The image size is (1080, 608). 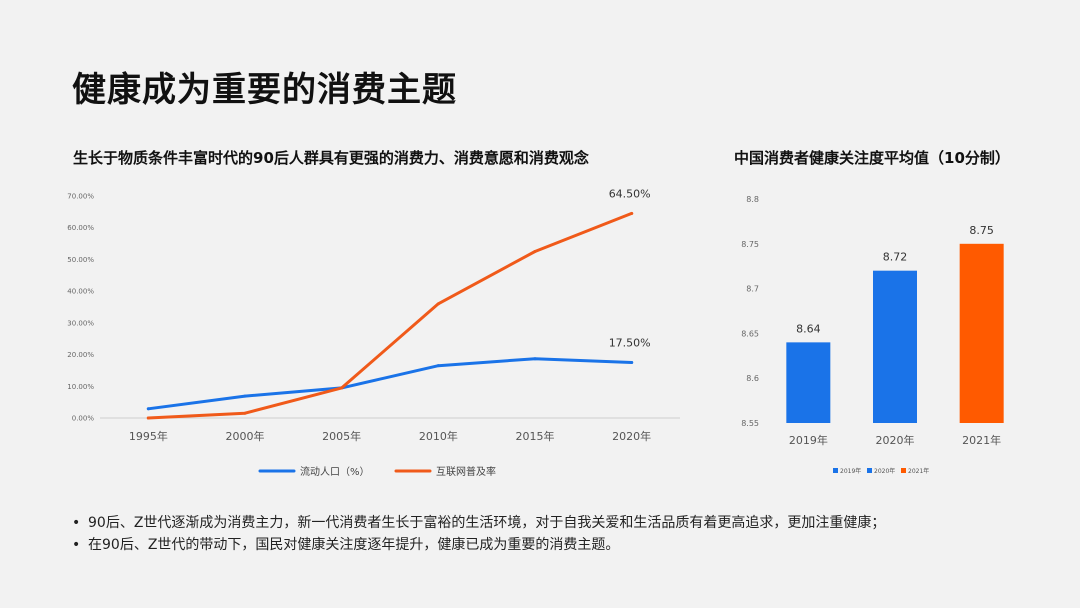 What do you see at coordinates (872, 158) in the screenshot?
I see `bar-chart-title: 中国消费者健康关注度平均值（10分制）` at bounding box center [872, 158].